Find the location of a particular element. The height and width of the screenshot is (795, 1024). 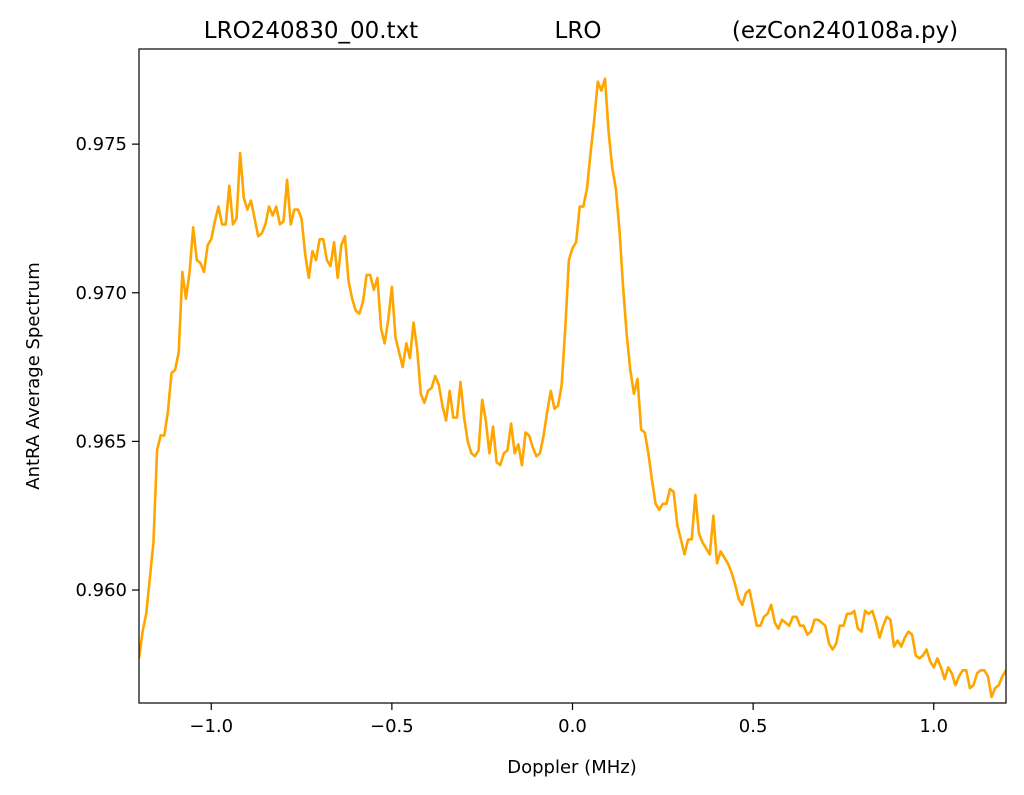

x-tick-label: 0.5 is located at coordinates (753, 726).